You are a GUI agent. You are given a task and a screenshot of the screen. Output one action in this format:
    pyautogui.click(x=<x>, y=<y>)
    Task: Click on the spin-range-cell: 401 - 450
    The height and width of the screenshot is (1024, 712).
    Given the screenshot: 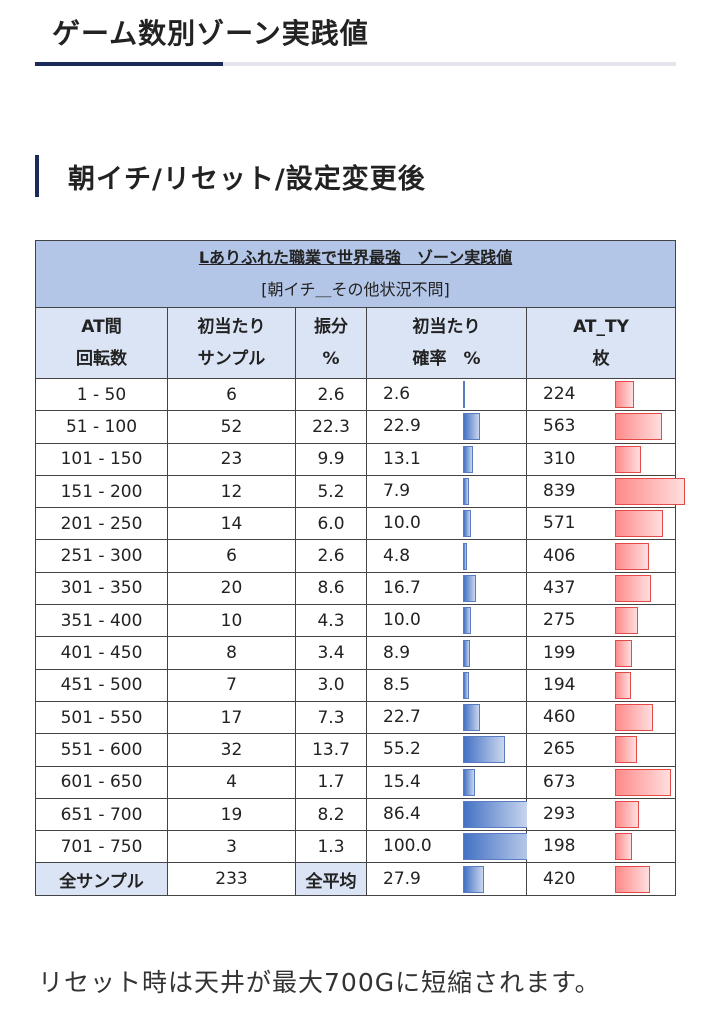 What is the action you would take?
    pyautogui.click(x=101, y=653)
    